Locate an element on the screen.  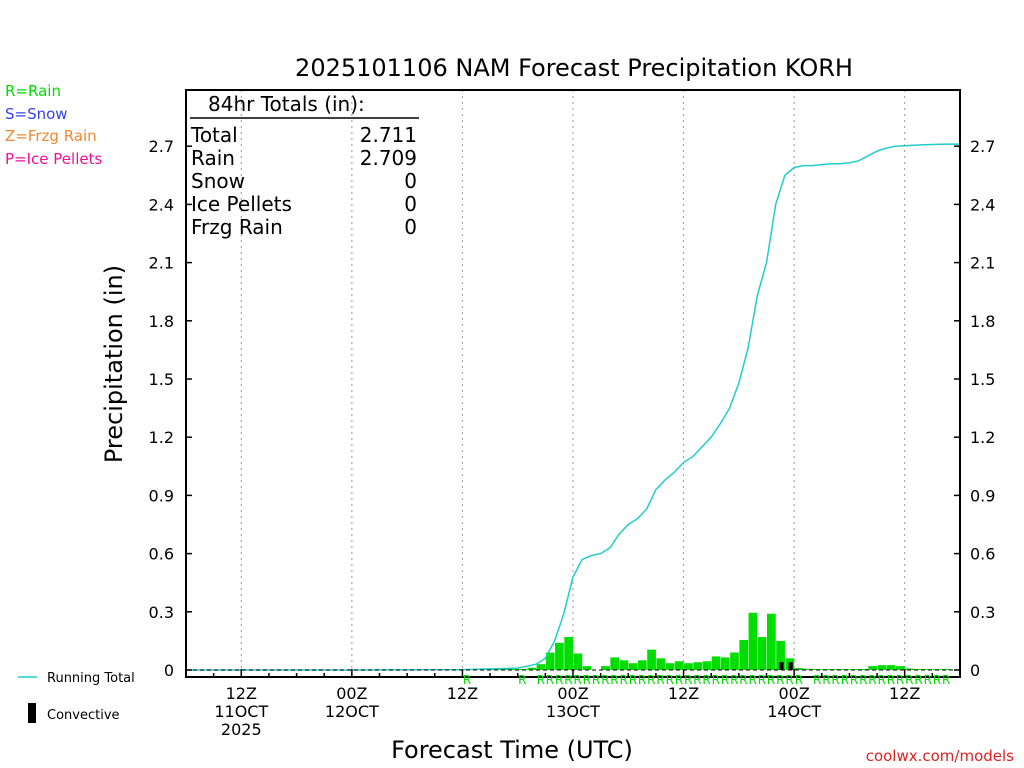
convective-swatch is located at coordinates (32, 713).